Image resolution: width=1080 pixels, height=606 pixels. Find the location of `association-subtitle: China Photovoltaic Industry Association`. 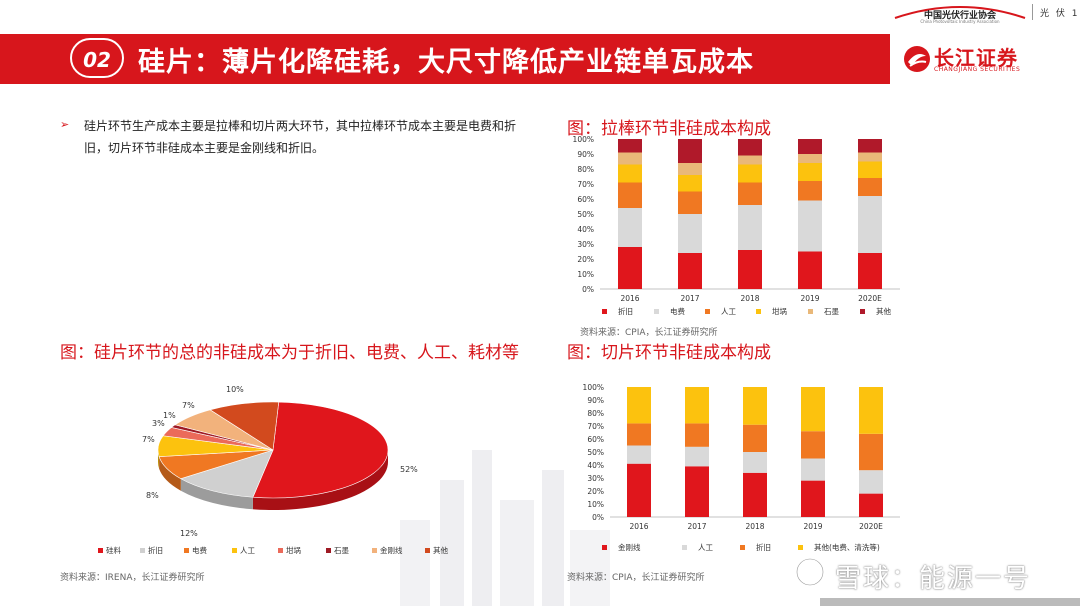

association-subtitle: China Photovoltaic Industry Association is located at coordinates (960, 21).